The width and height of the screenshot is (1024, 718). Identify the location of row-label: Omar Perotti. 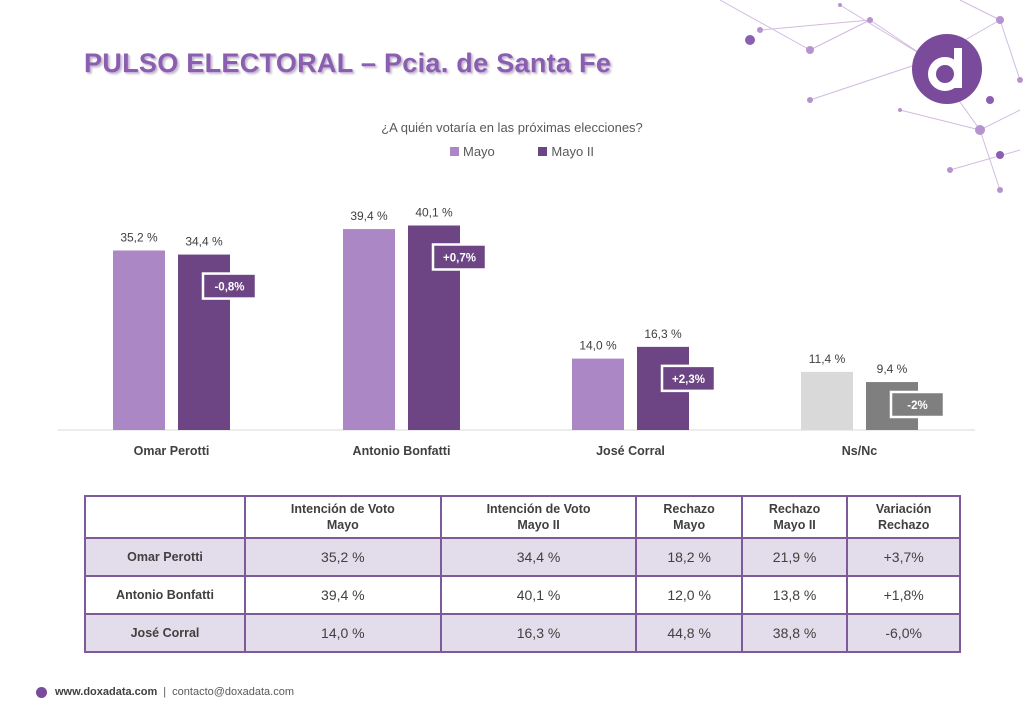
(165, 557).